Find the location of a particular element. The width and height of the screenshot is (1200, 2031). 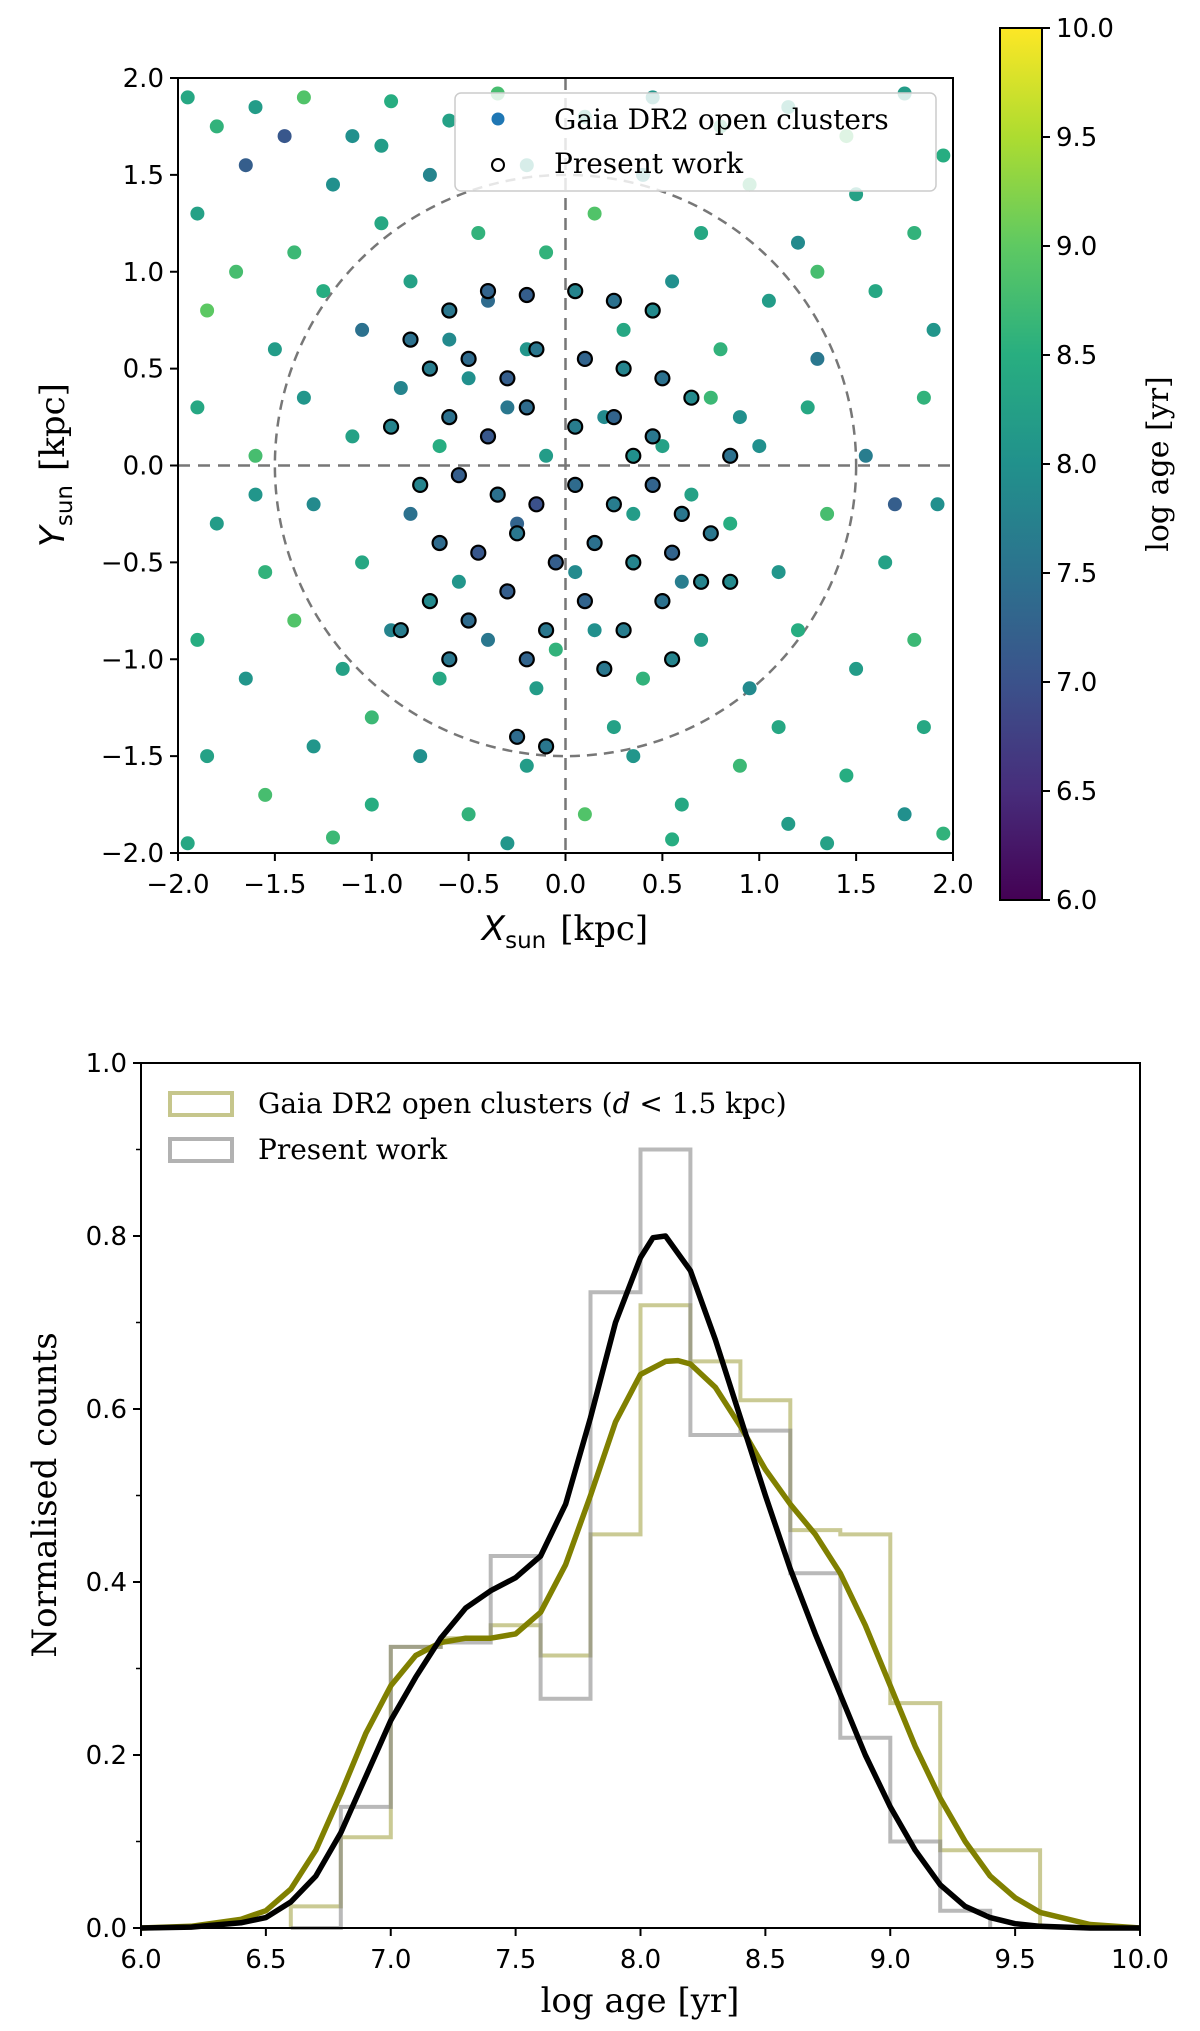

colorbar-ticks: 6.0 6.5 7.0 7.5 8.0 8.5 9.0 9.5 10.0 is located at coordinates (1078, 465).